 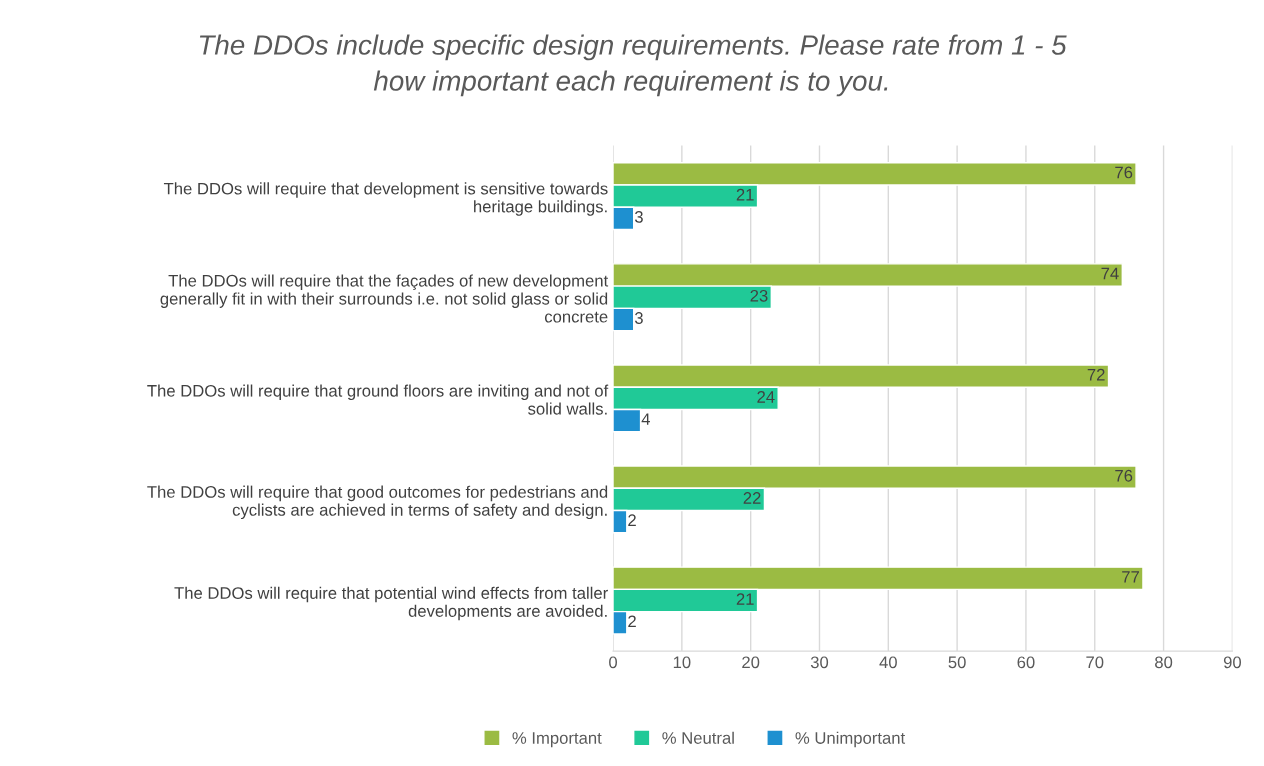 I want to click on y-tick-label: The DDOs will require that ground floors are inviting and not of solid walls., so click(x=378, y=399).